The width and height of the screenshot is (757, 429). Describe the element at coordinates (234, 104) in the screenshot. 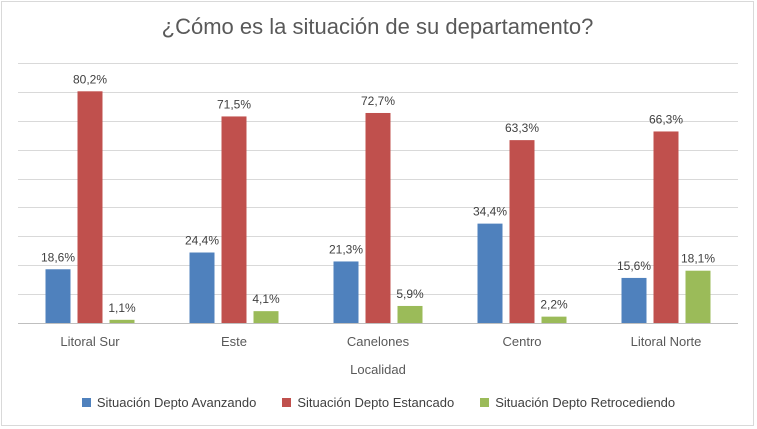

I see `data-label: 71,5%` at that location.